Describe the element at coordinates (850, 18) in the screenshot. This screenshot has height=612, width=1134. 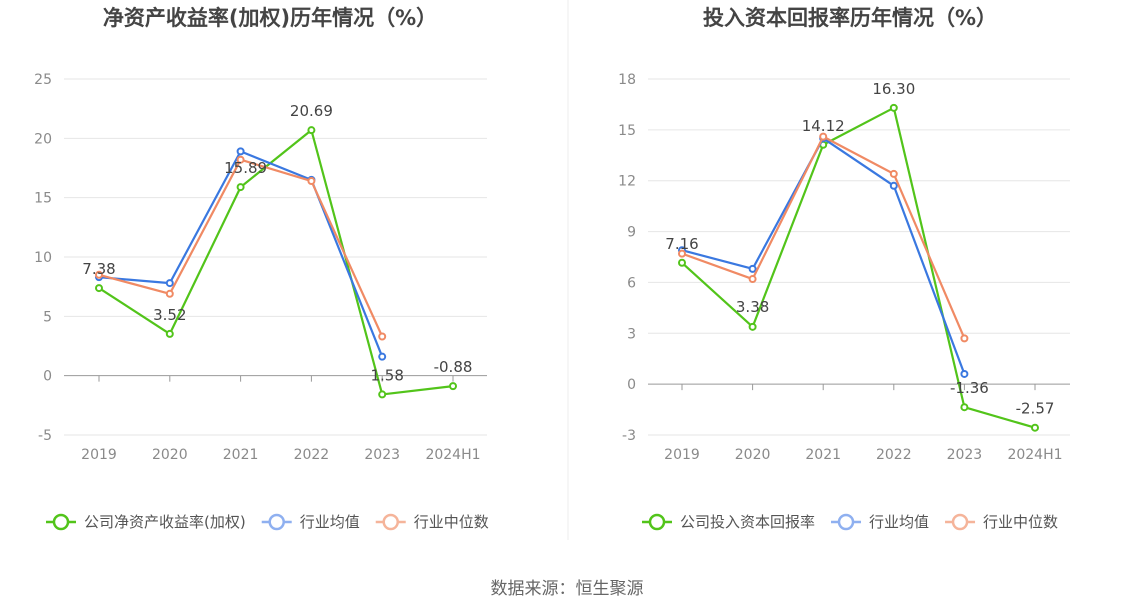
I see `chart-title: 投入资本回报率历年情况（%）` at that location.